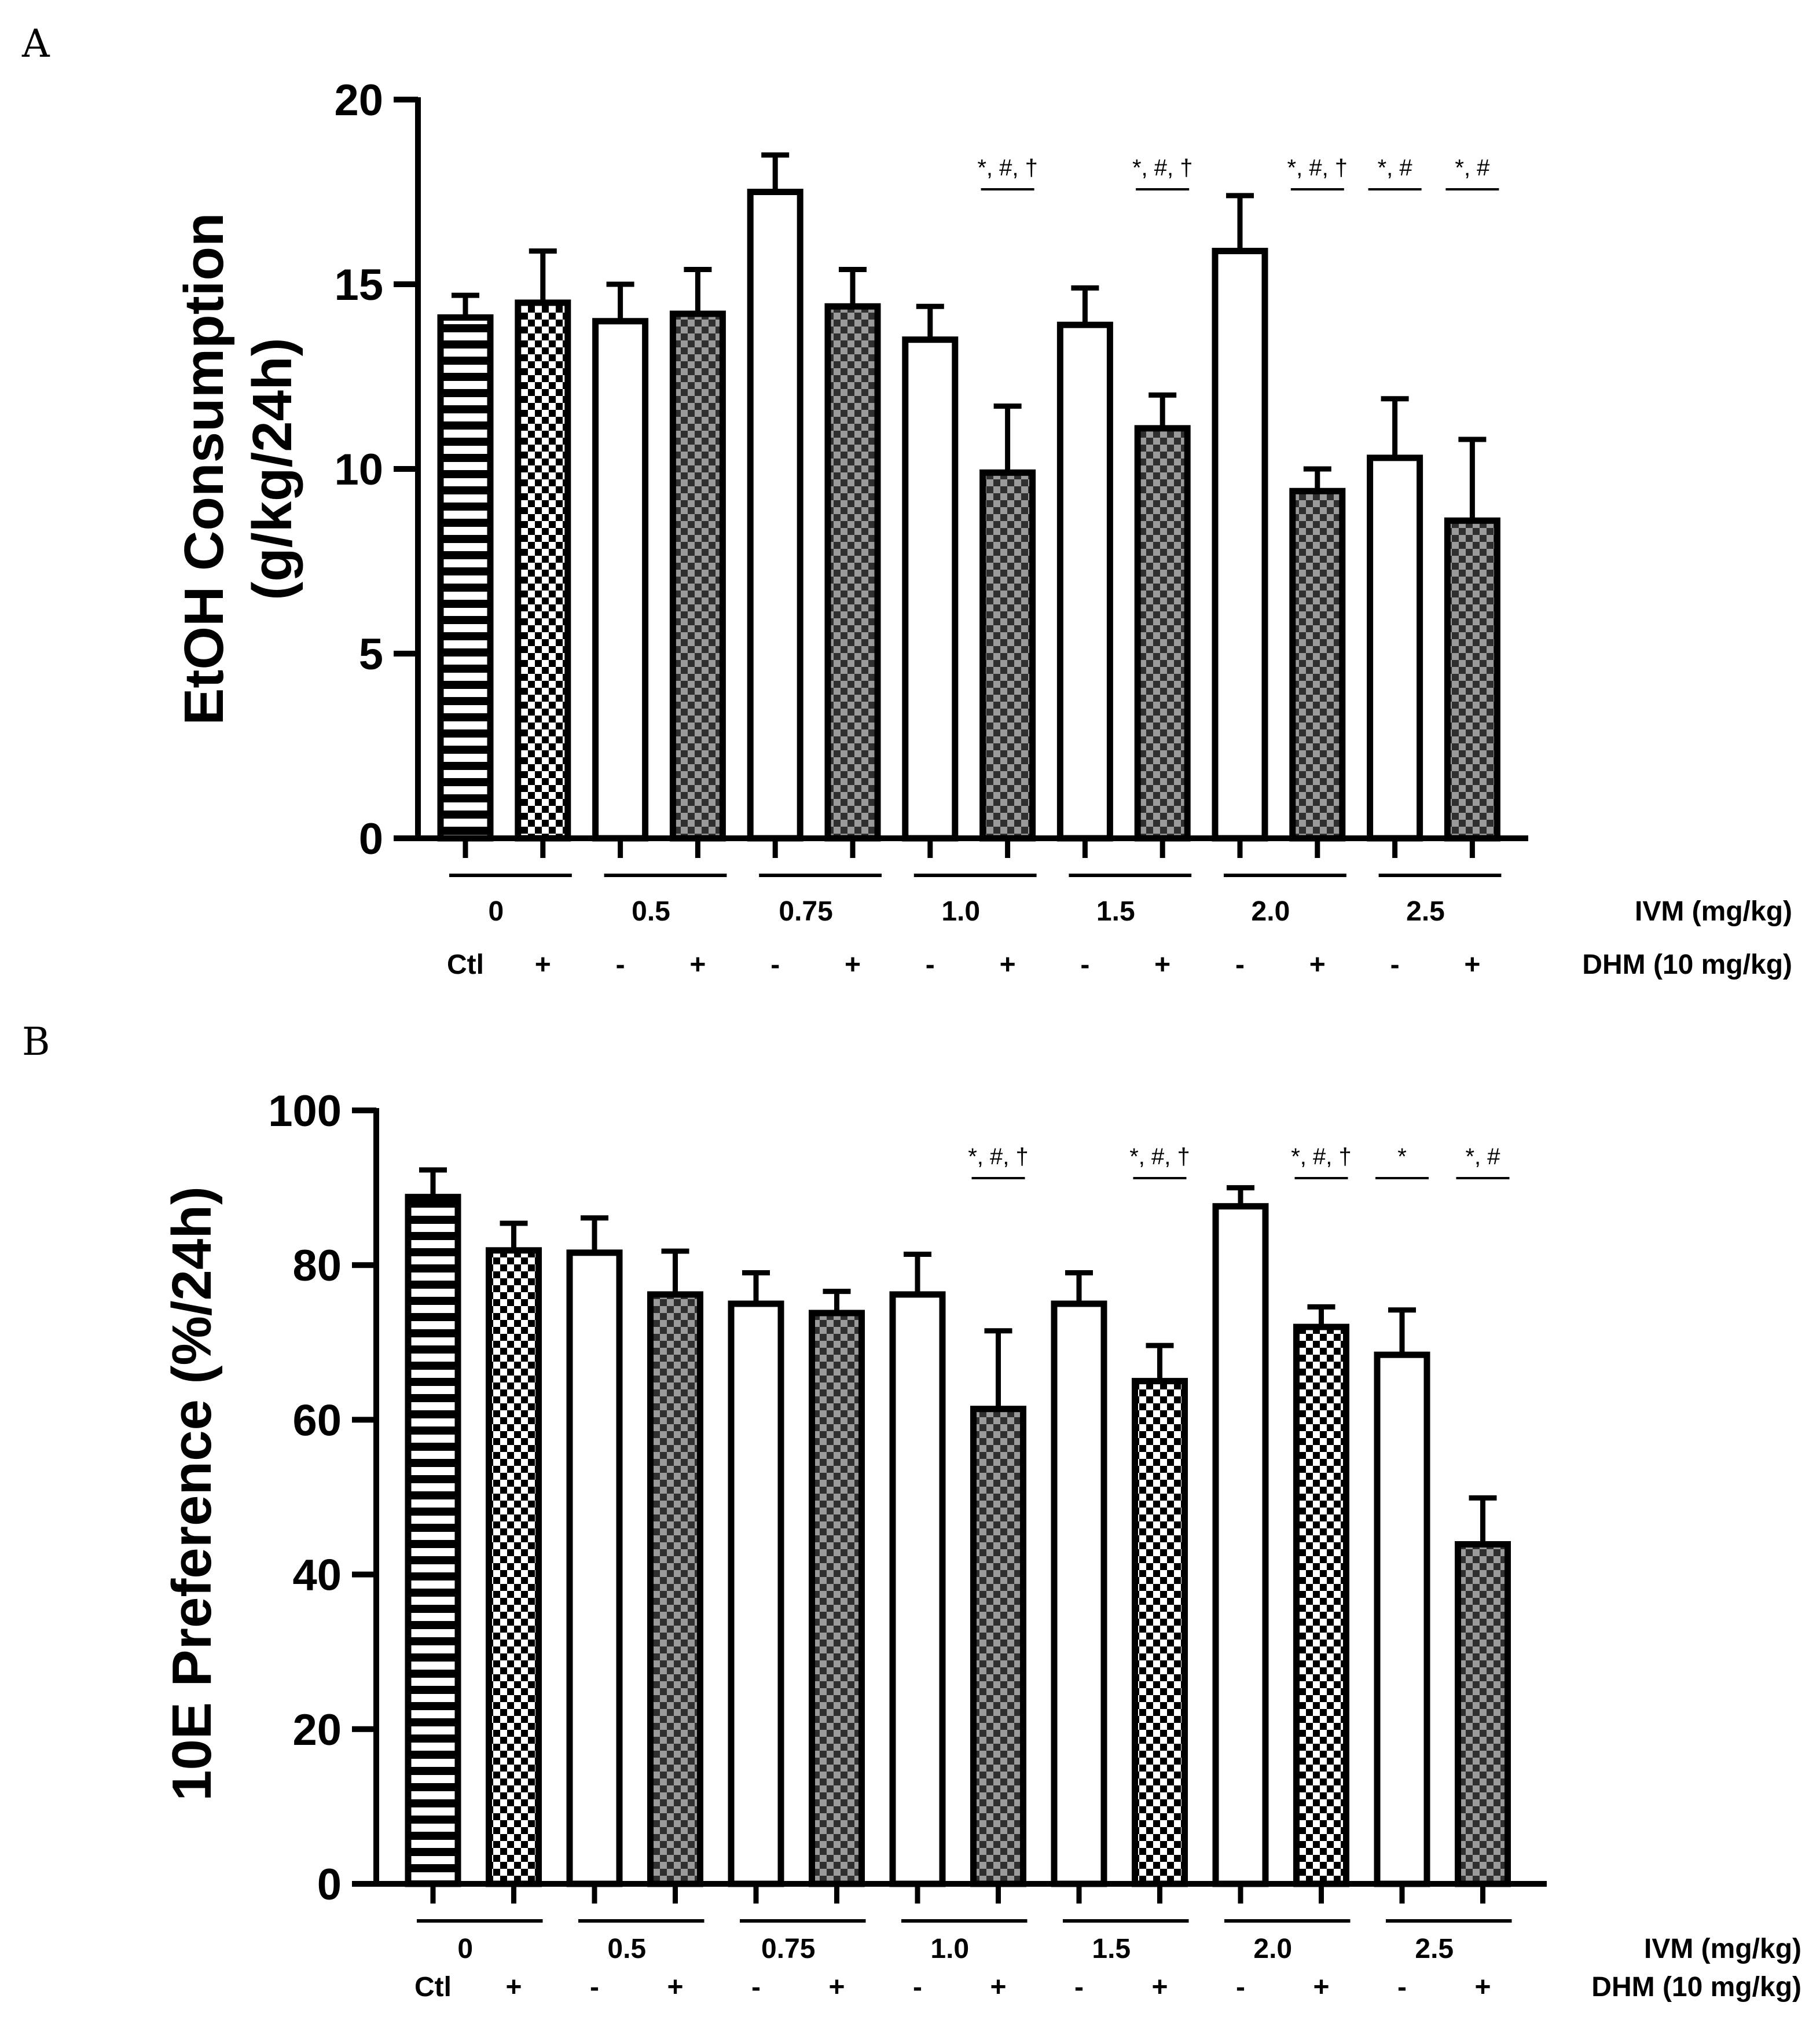 This screenshot has height=2017, width=1820. I want to click on panel-letter: B, so click(36, 1041).